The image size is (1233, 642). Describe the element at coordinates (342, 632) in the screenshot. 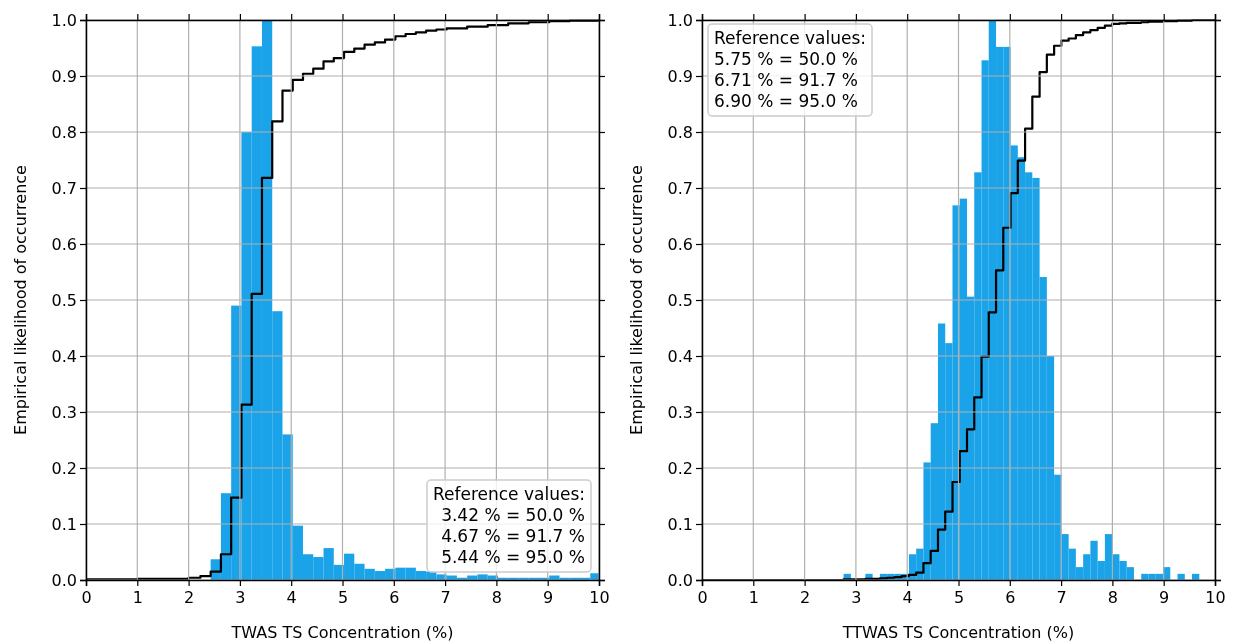

I see `x-axis-title: TWAS TS Concentration (%)` at that location.